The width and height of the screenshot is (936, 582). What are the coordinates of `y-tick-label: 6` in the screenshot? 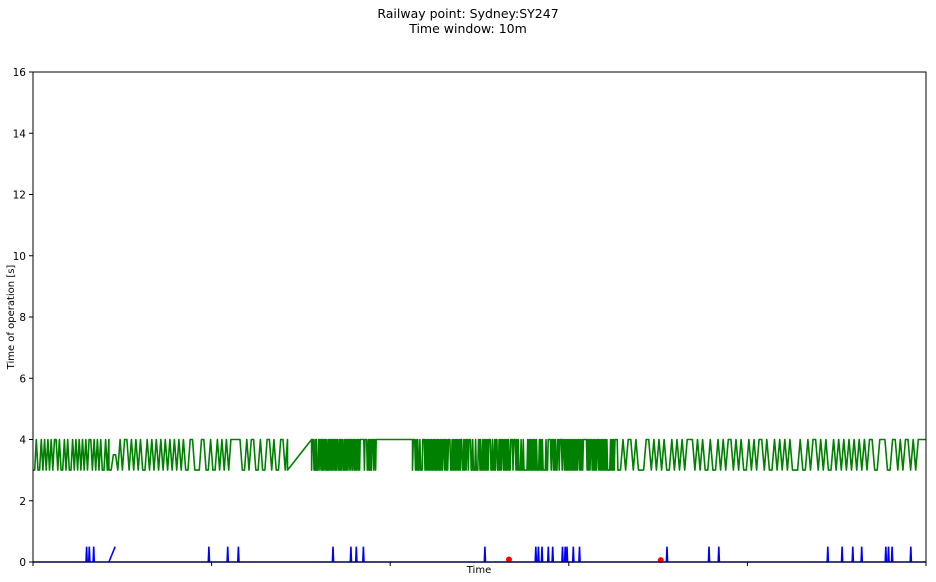 It's located at (22, 379).